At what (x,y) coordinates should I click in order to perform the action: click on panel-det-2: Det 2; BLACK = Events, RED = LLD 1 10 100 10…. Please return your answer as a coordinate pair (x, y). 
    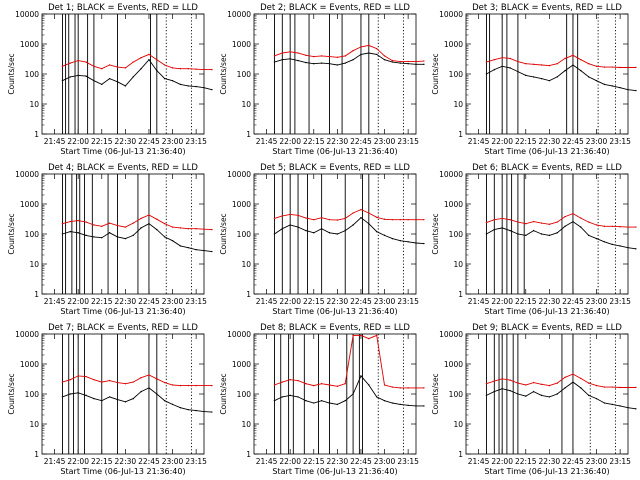
    Looking at the image, I should click on (322, 79).